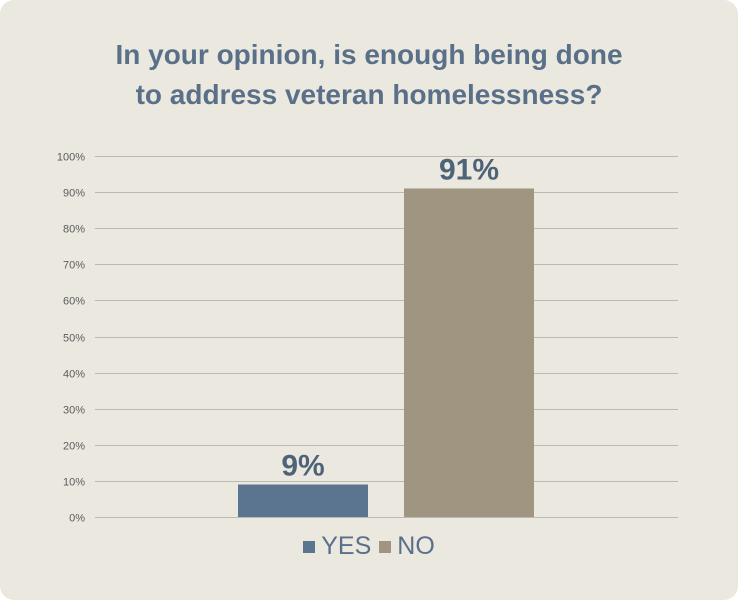  I want to click on legend-swatch-no, so click(385, 546).